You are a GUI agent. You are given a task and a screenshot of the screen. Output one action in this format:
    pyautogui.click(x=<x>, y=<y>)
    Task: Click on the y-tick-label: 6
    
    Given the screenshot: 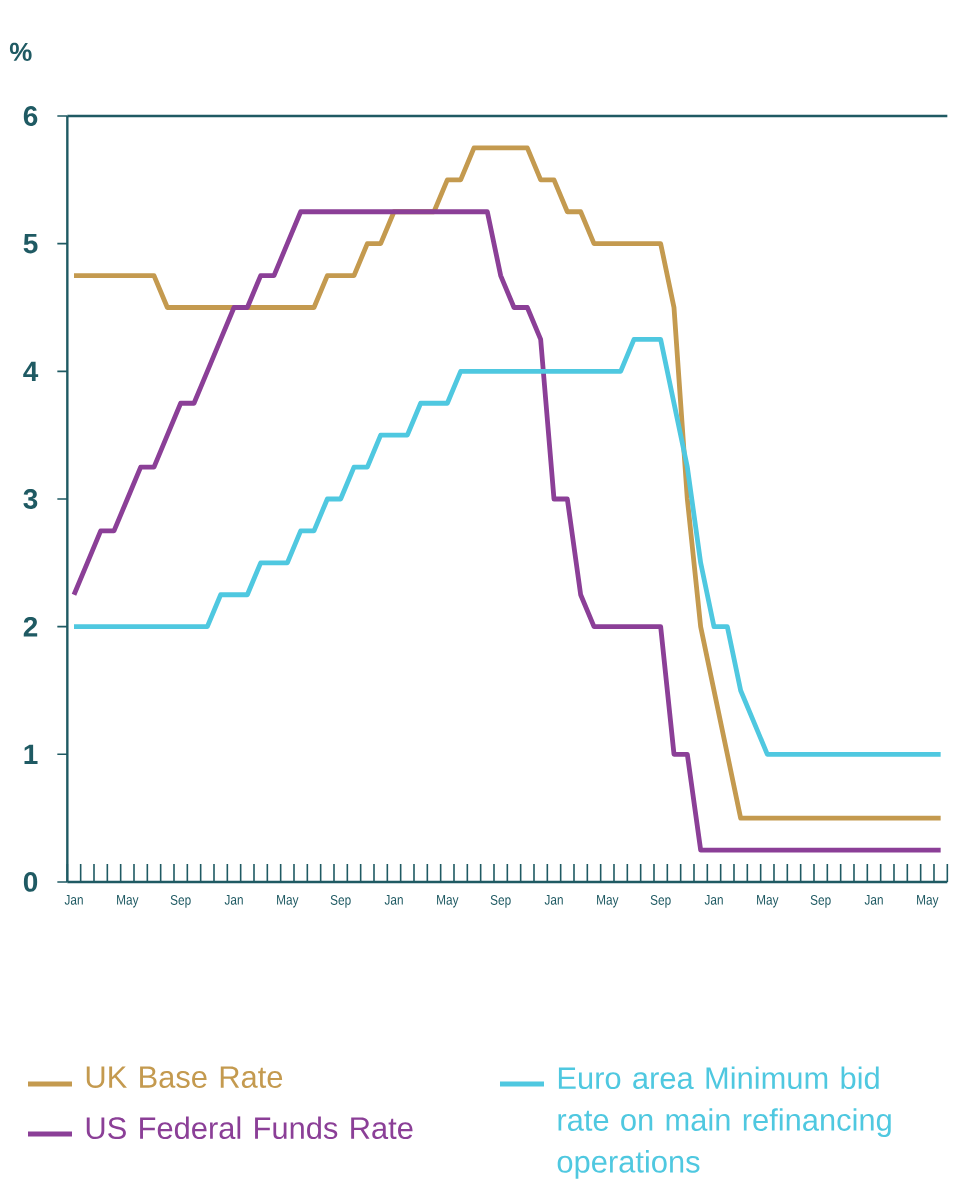 What is the action you would take?
    pyautogui.click(x=30, y=116)
    